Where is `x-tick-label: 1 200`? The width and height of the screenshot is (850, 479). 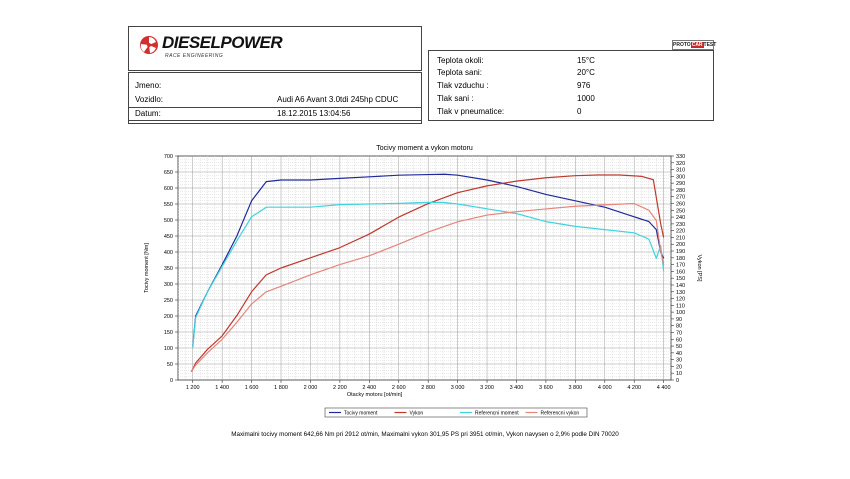 x-tick-label: 1 200 is located at coordinates (193, 388).